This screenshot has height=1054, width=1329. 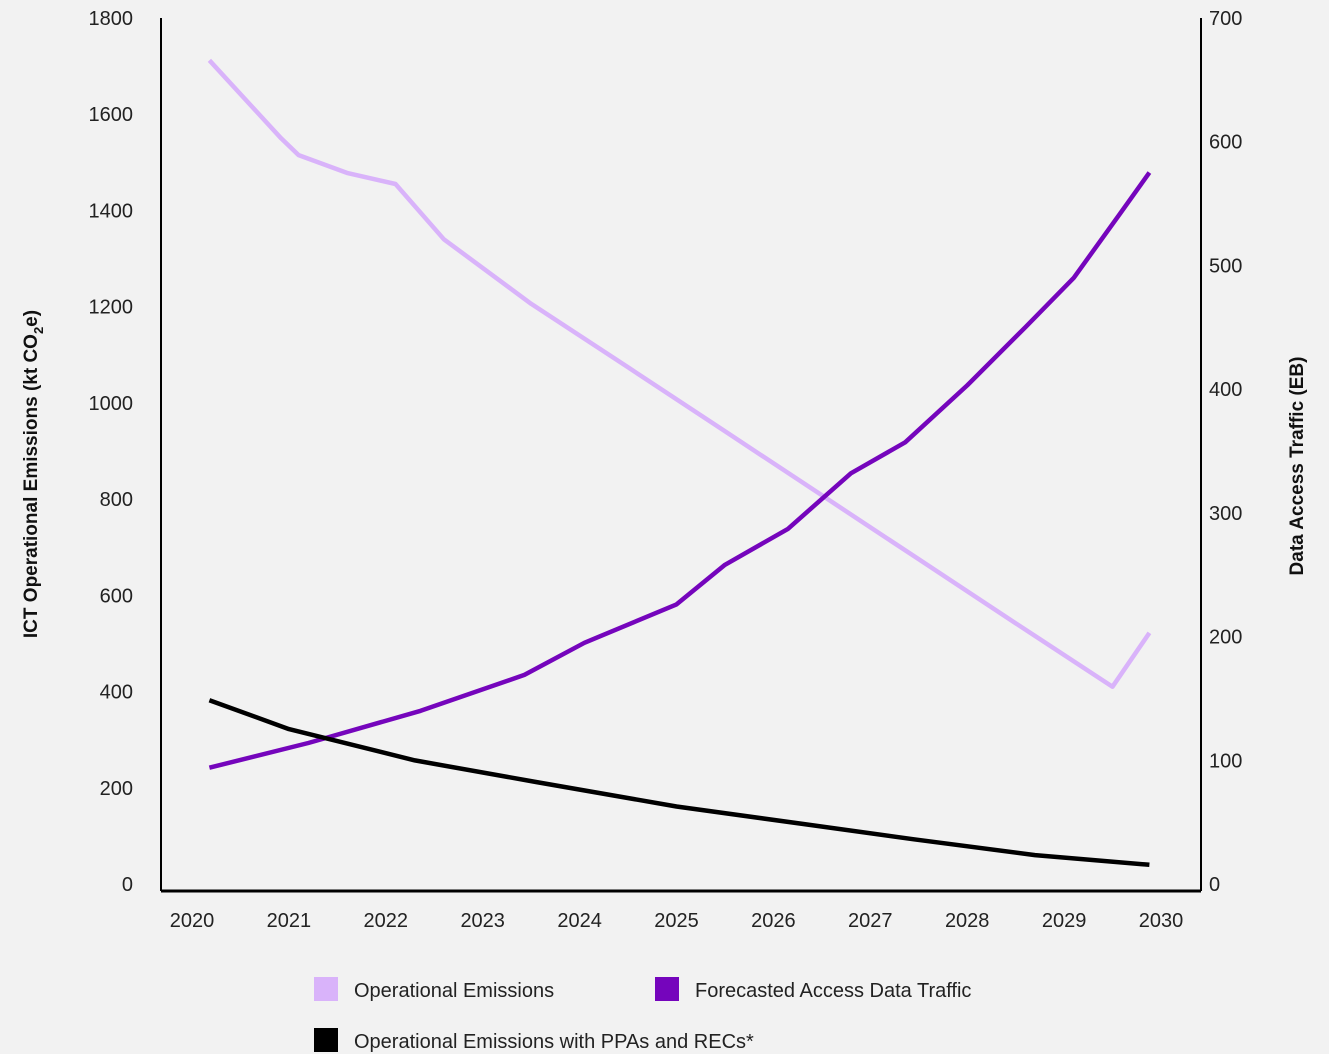 What do you see at coordinates (773, 921) in the screenshot?
I see `x-tick-label: 2026` at bounding box center [773, 921].